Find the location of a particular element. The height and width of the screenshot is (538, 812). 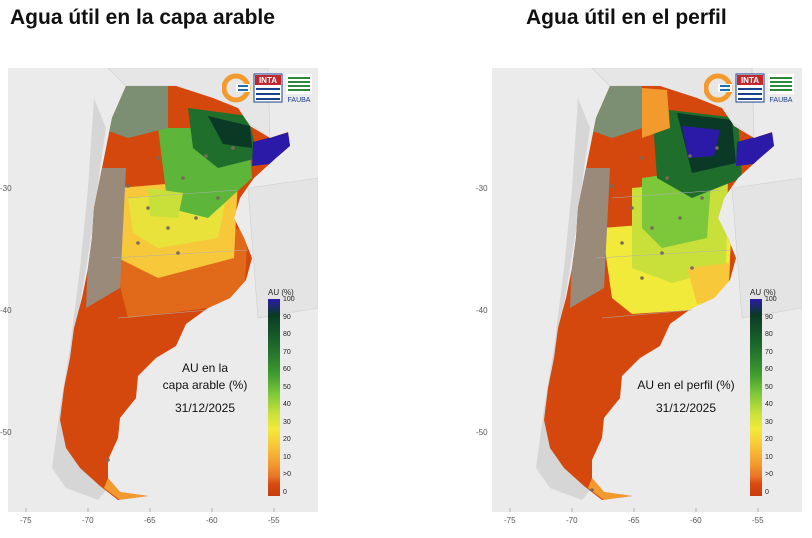

overlay-line: AU en el perfil (%) is located at coordinates (686, 385).